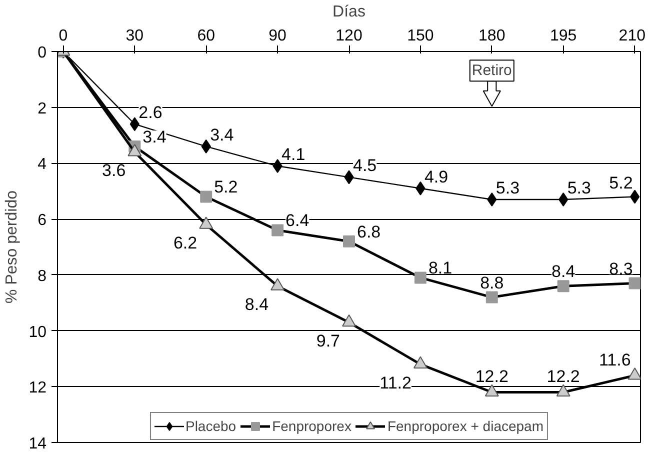  Describe the element at coordinates (150, 112) in the screenshot. I see `data-label: 2.6` at that location.